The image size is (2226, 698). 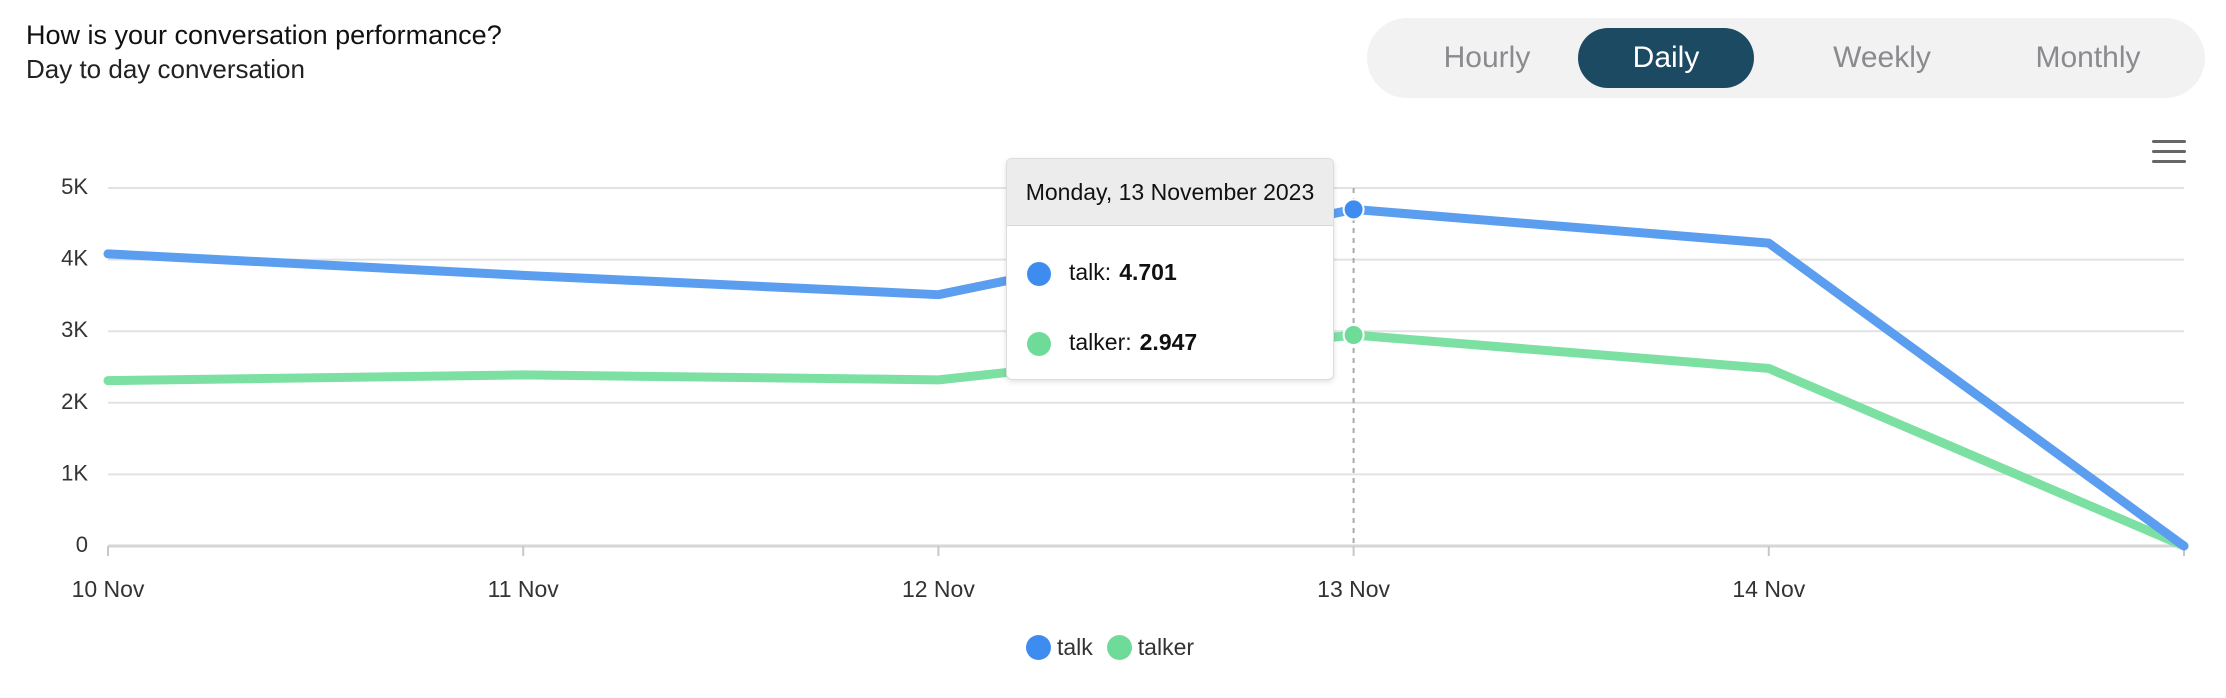 I want to click on y-tick-label: 4K, so click(x=74, y=258).